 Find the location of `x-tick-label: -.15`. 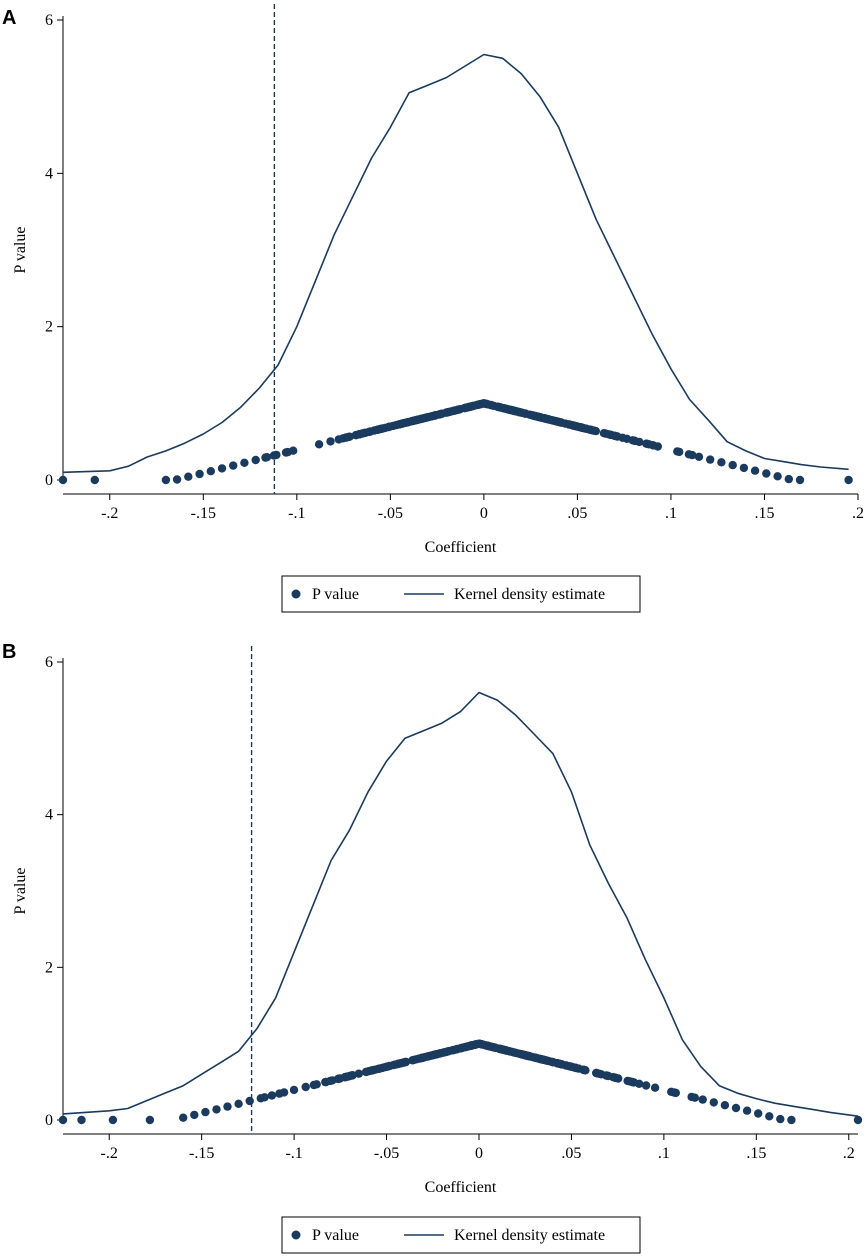

x-tick-label: -.15 is located at coordinates (203, 513).